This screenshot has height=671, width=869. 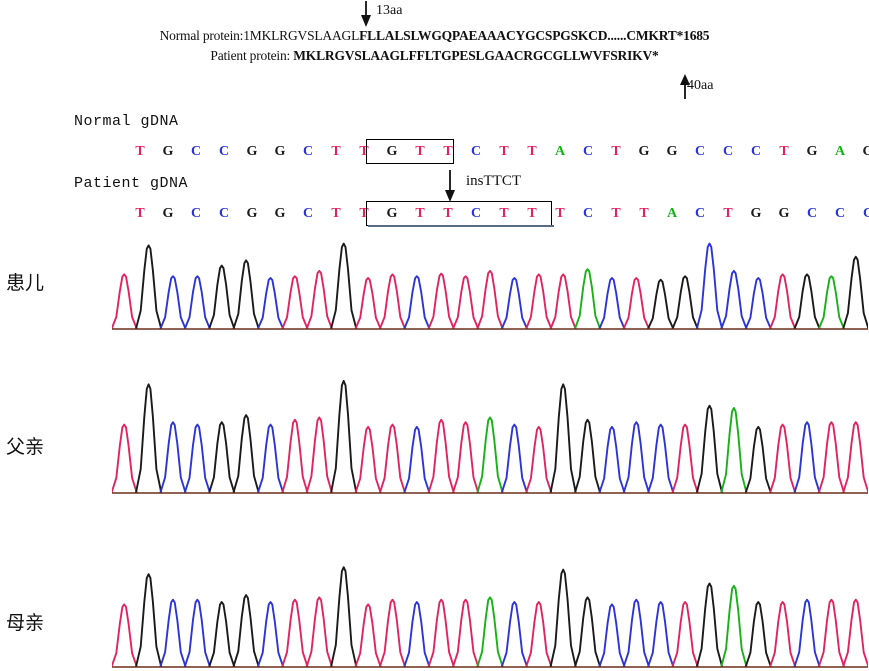 I want to click on normal-gdna-label: Normal gDNA, so click(x=126, y=121).